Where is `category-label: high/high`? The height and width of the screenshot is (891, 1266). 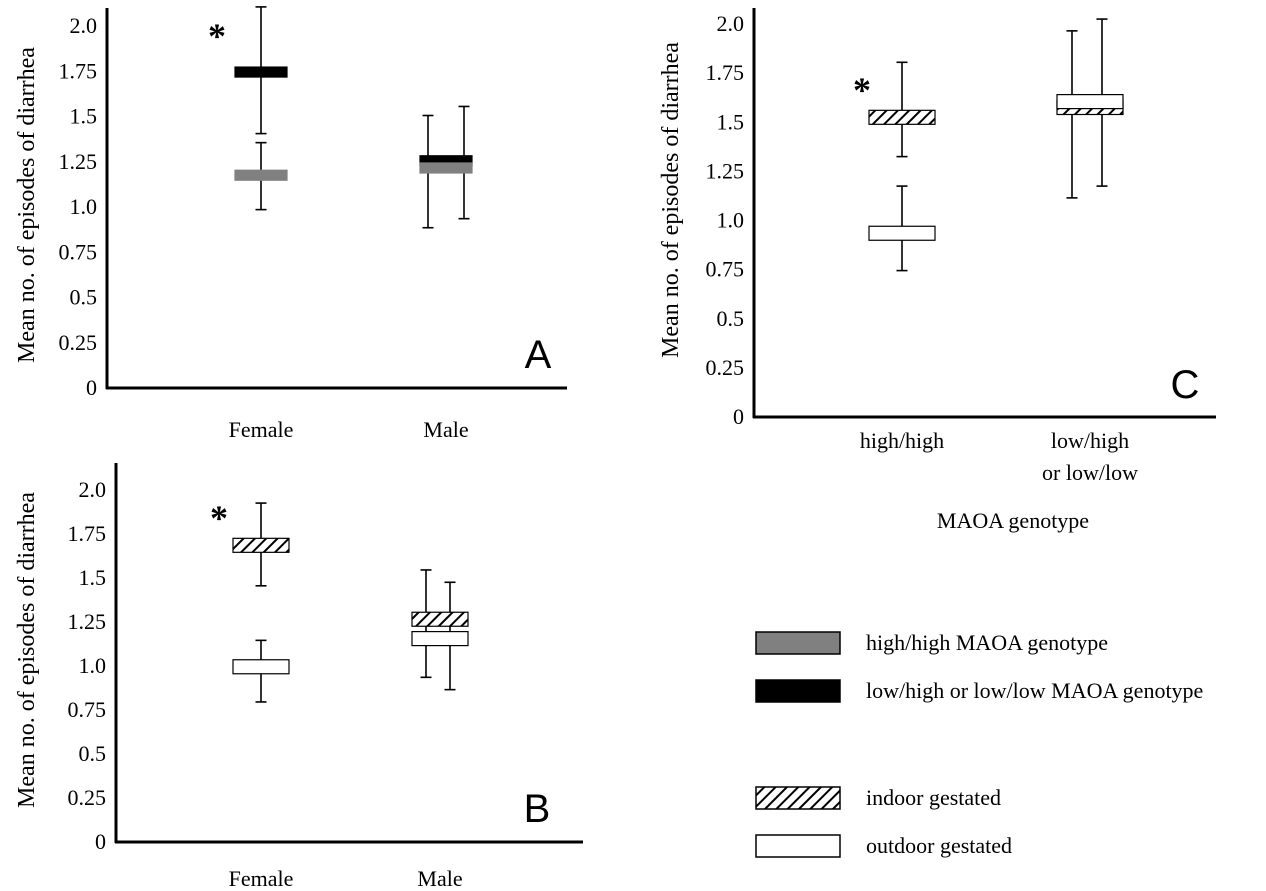
category-label: high/high is located at coordinates (902, 440).